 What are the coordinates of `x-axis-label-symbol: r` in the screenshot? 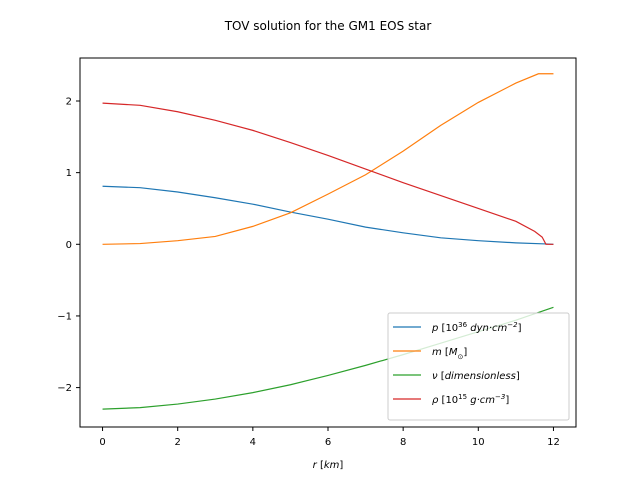 It's located at (315, 465).